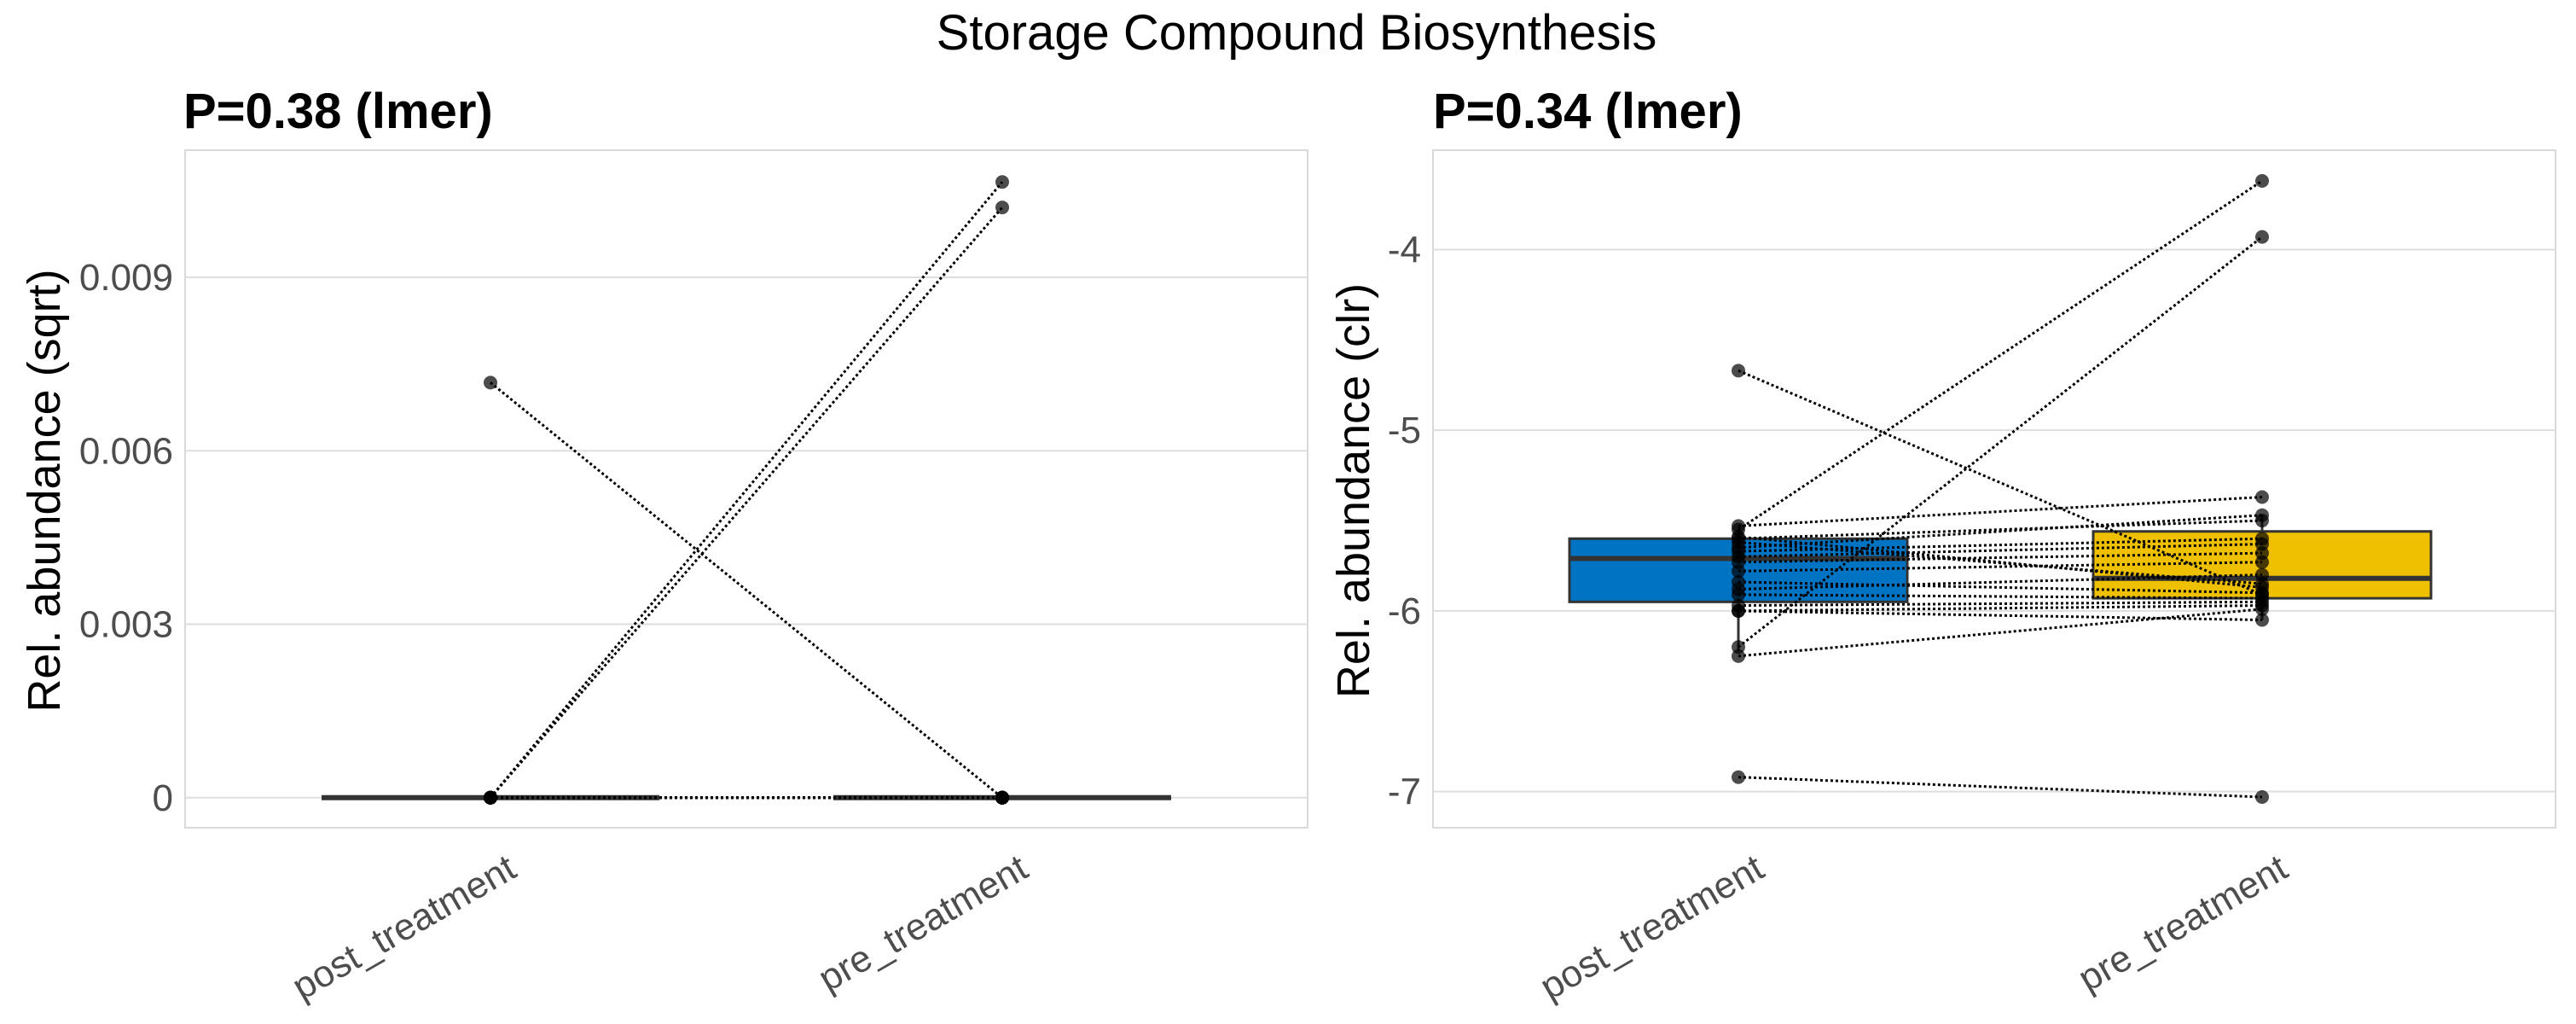  Describe the element at coordinates (1588, 112) in the screenshot. I see `panel-clr-title: P=0.34 (lmer)` at that location.